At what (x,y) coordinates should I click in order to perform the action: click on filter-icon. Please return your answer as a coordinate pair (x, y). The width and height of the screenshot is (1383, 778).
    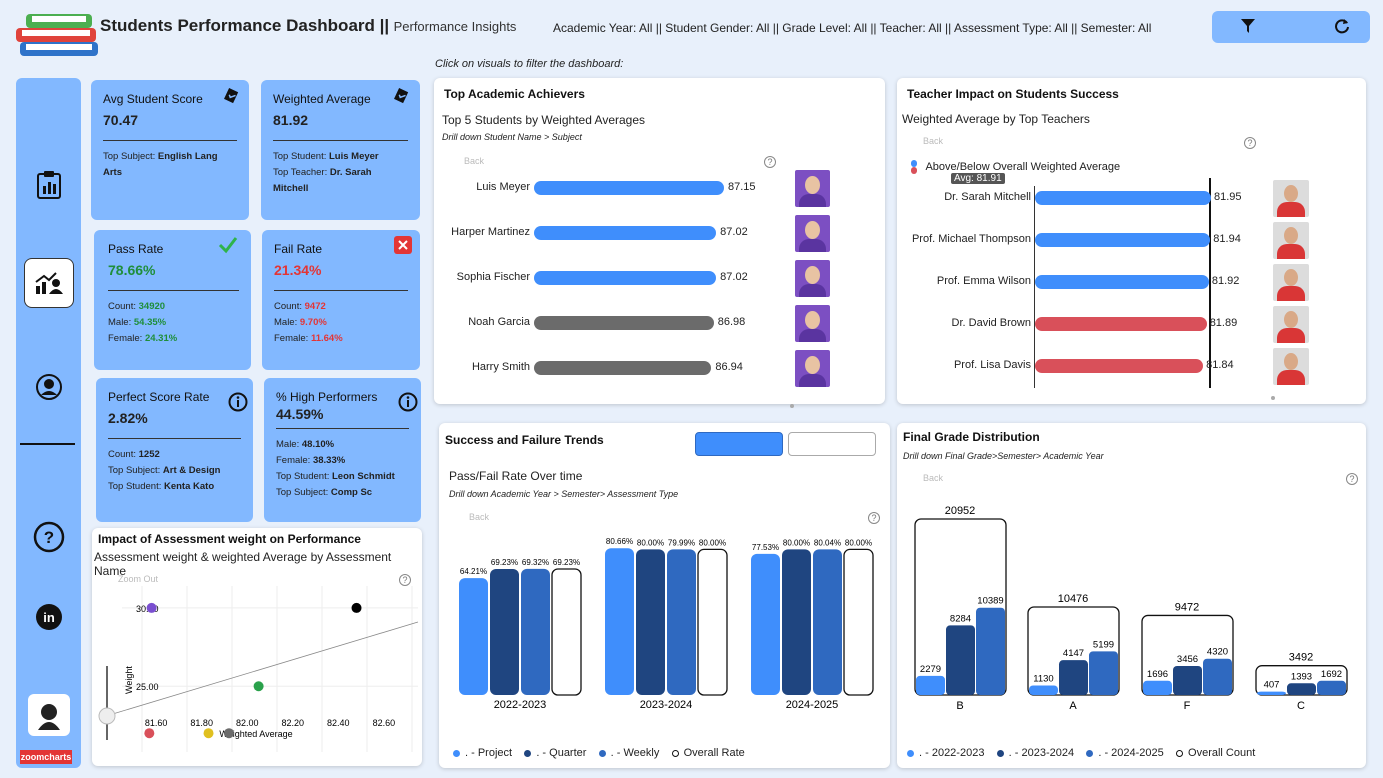
    Looking at the image, I should click on (1248, 26).